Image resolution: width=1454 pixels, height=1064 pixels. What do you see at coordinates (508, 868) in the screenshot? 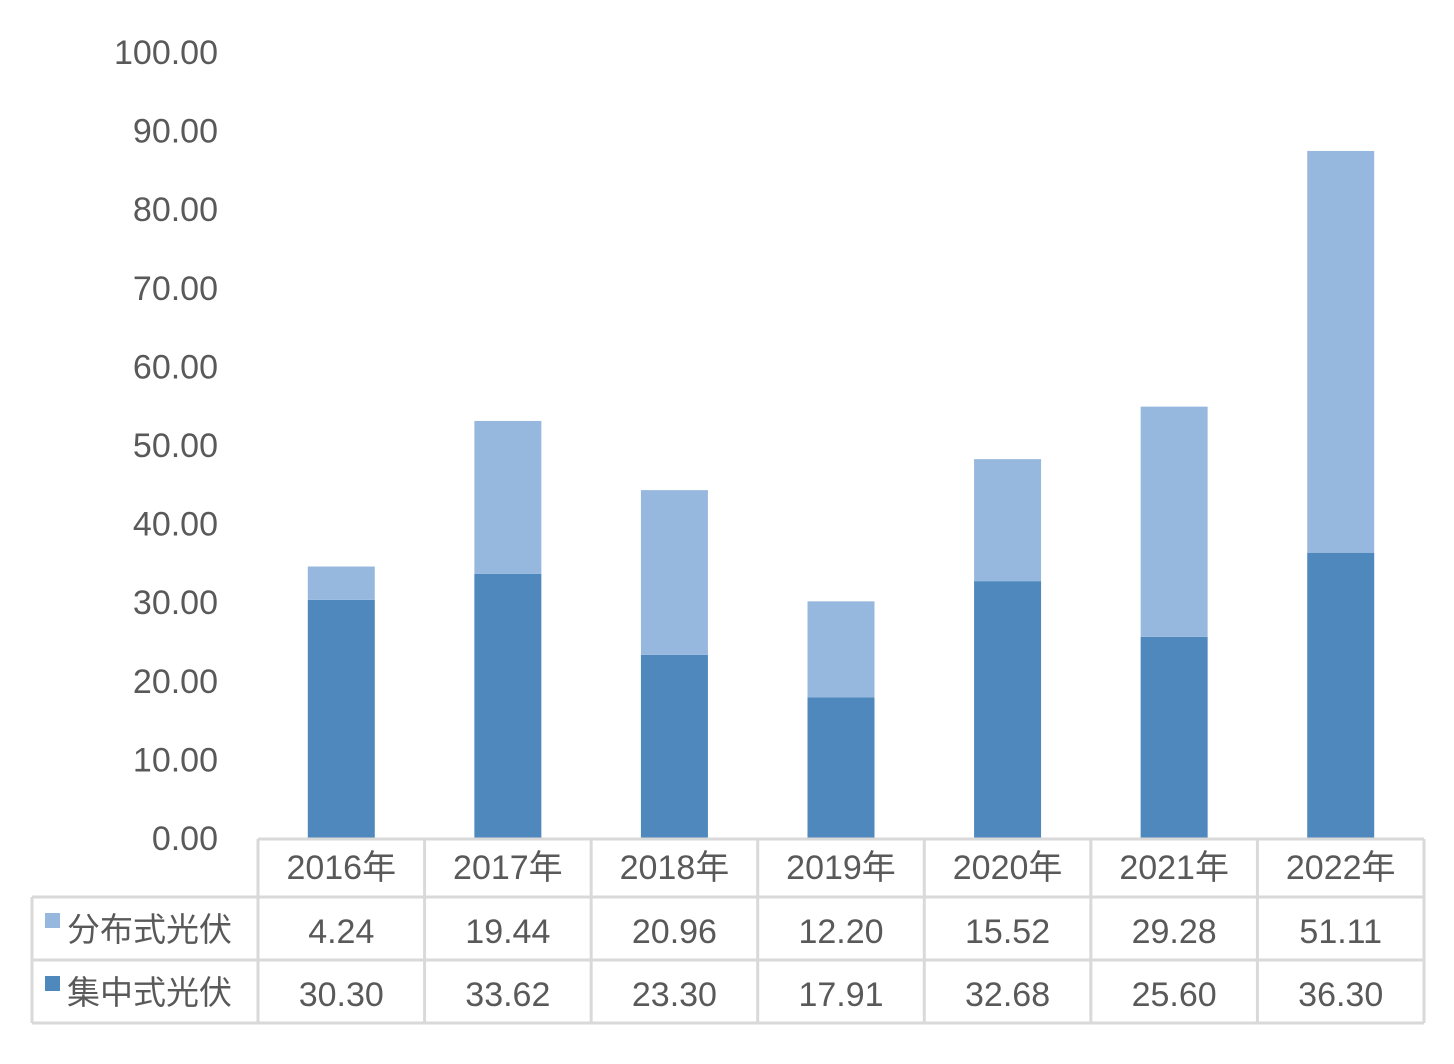
I see `x-category-label: 2017年` at bounding box center [508, 868].